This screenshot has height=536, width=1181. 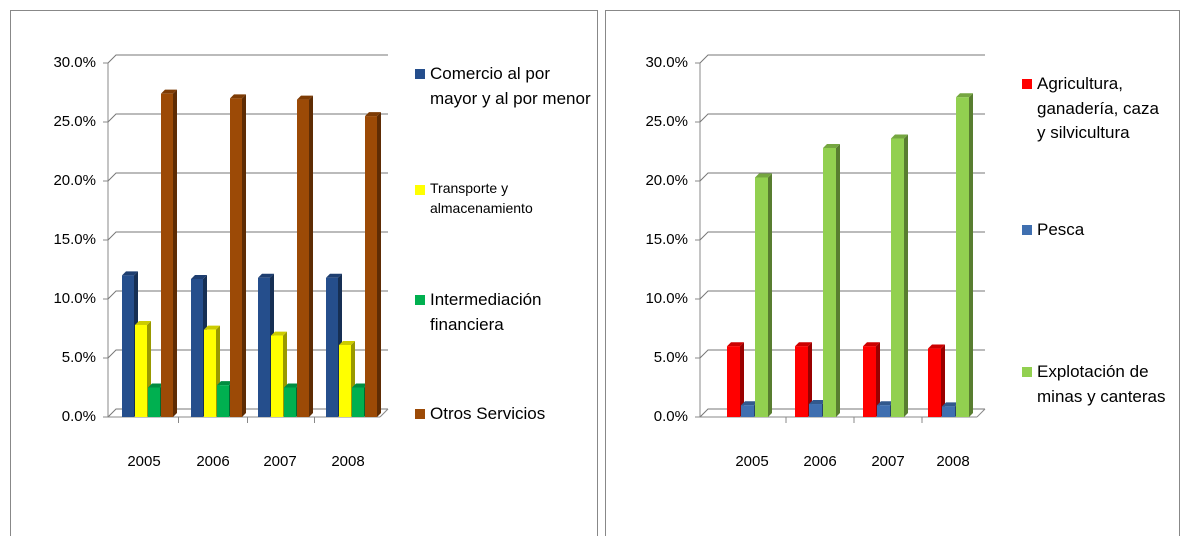 I want to click on y-tick-label: 25.0%, so click(x=74, y=121).